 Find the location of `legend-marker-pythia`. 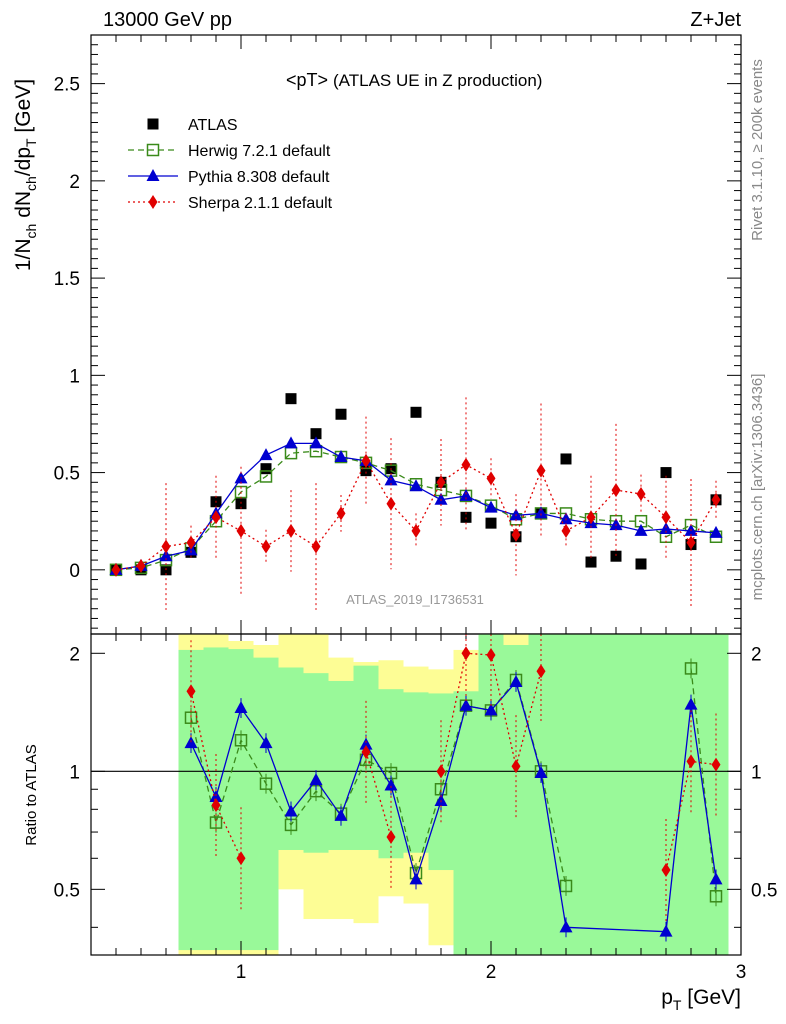

legend-marker-pythia is located at coordinates (153, 175).